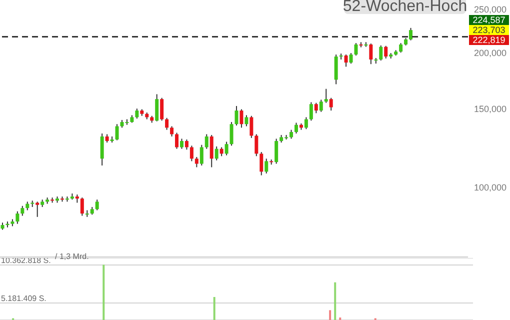 This screenshot has height=320, width=510. Describe the element at coordinates (489, 40) in the screenshot. I see `text: 222,819` at that location.